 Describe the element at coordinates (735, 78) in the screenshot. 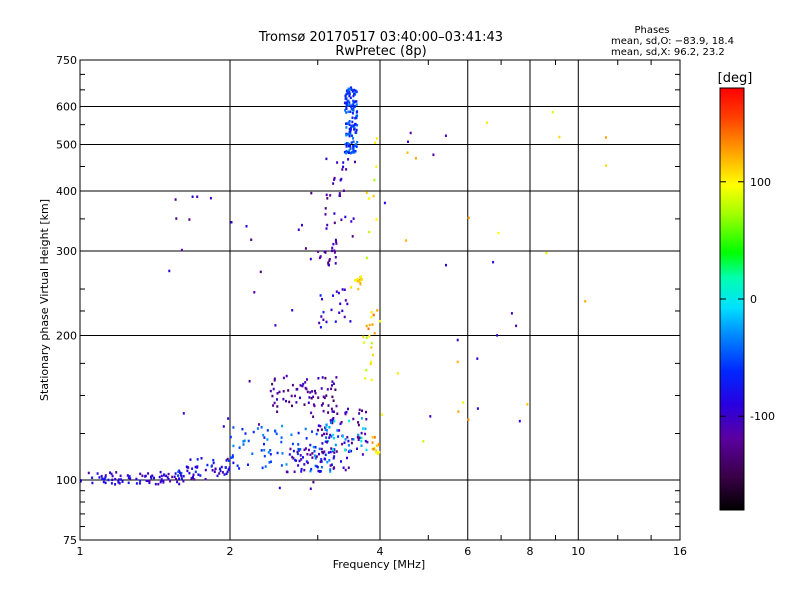

I see `colorbar-label: [deg]` at that location.